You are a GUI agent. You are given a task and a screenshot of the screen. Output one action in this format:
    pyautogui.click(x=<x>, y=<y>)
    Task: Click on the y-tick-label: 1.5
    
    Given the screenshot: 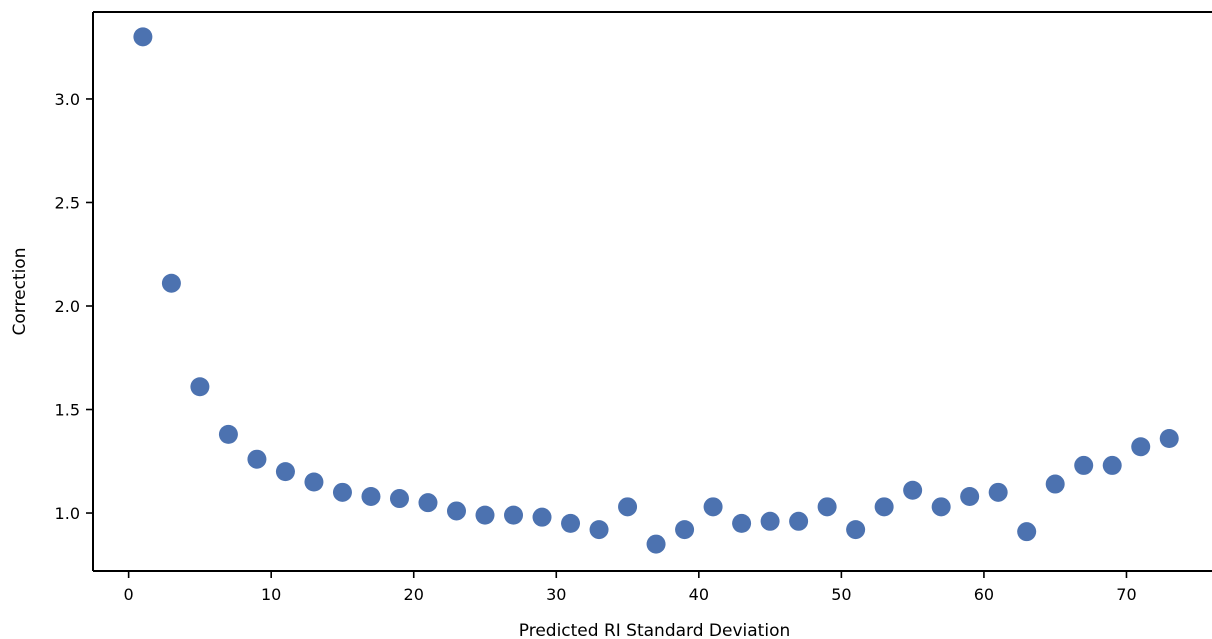 What is the action you would take?
    pyautogui.click(x=67, y=410)
    